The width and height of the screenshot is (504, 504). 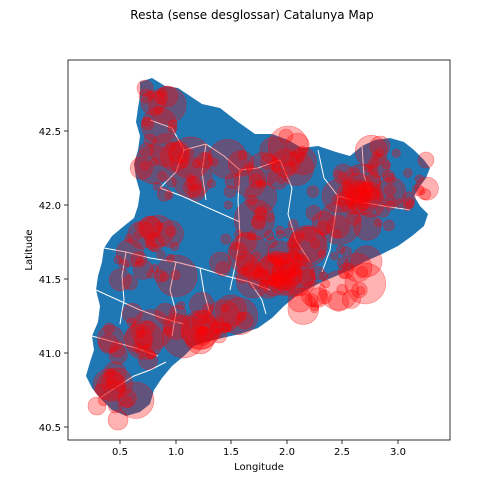 What do you see at coordinates (50, 354) in the screenshot?
I see `y-tick-label: 41.0` at bounding box center [50, 354].